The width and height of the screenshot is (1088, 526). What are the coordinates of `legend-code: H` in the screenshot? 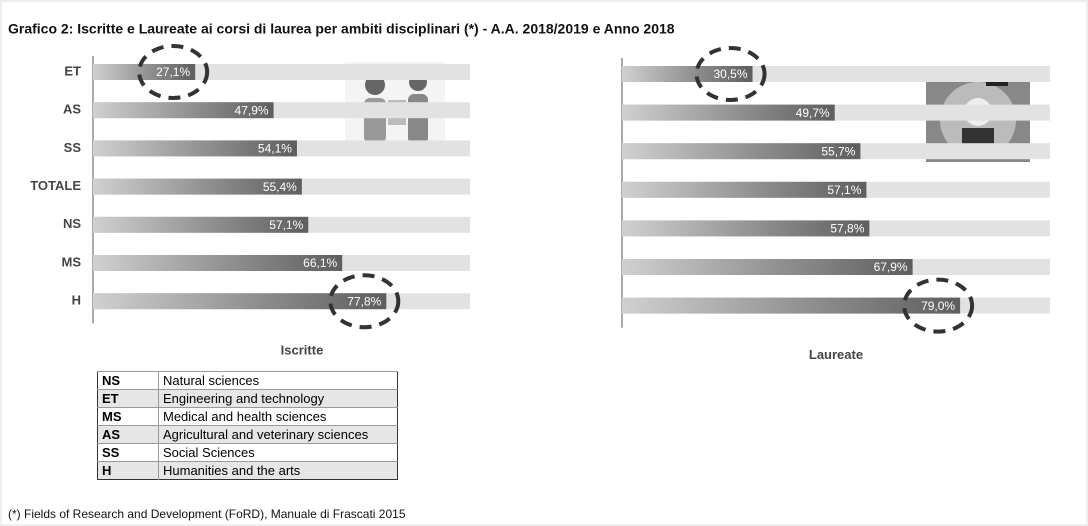 It's located at (128, 470).